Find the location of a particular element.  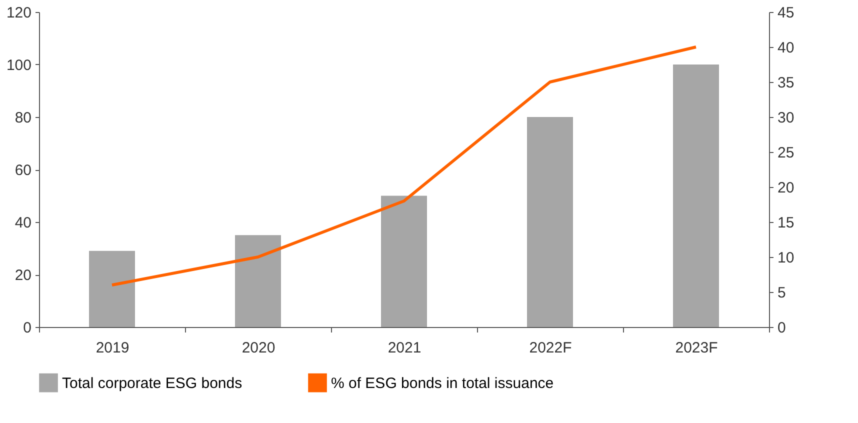

x-tick-label: 2020 is located at coordinates (259, 348).